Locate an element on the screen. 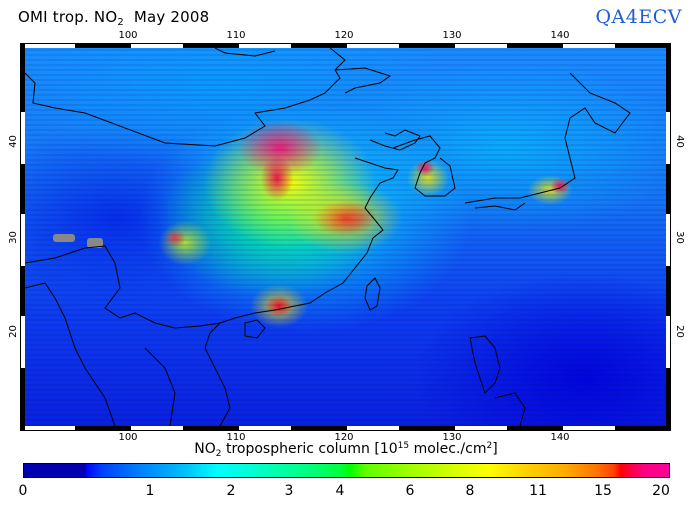  colorbar-tick-4: 4 is located at coordinates (340, 491).